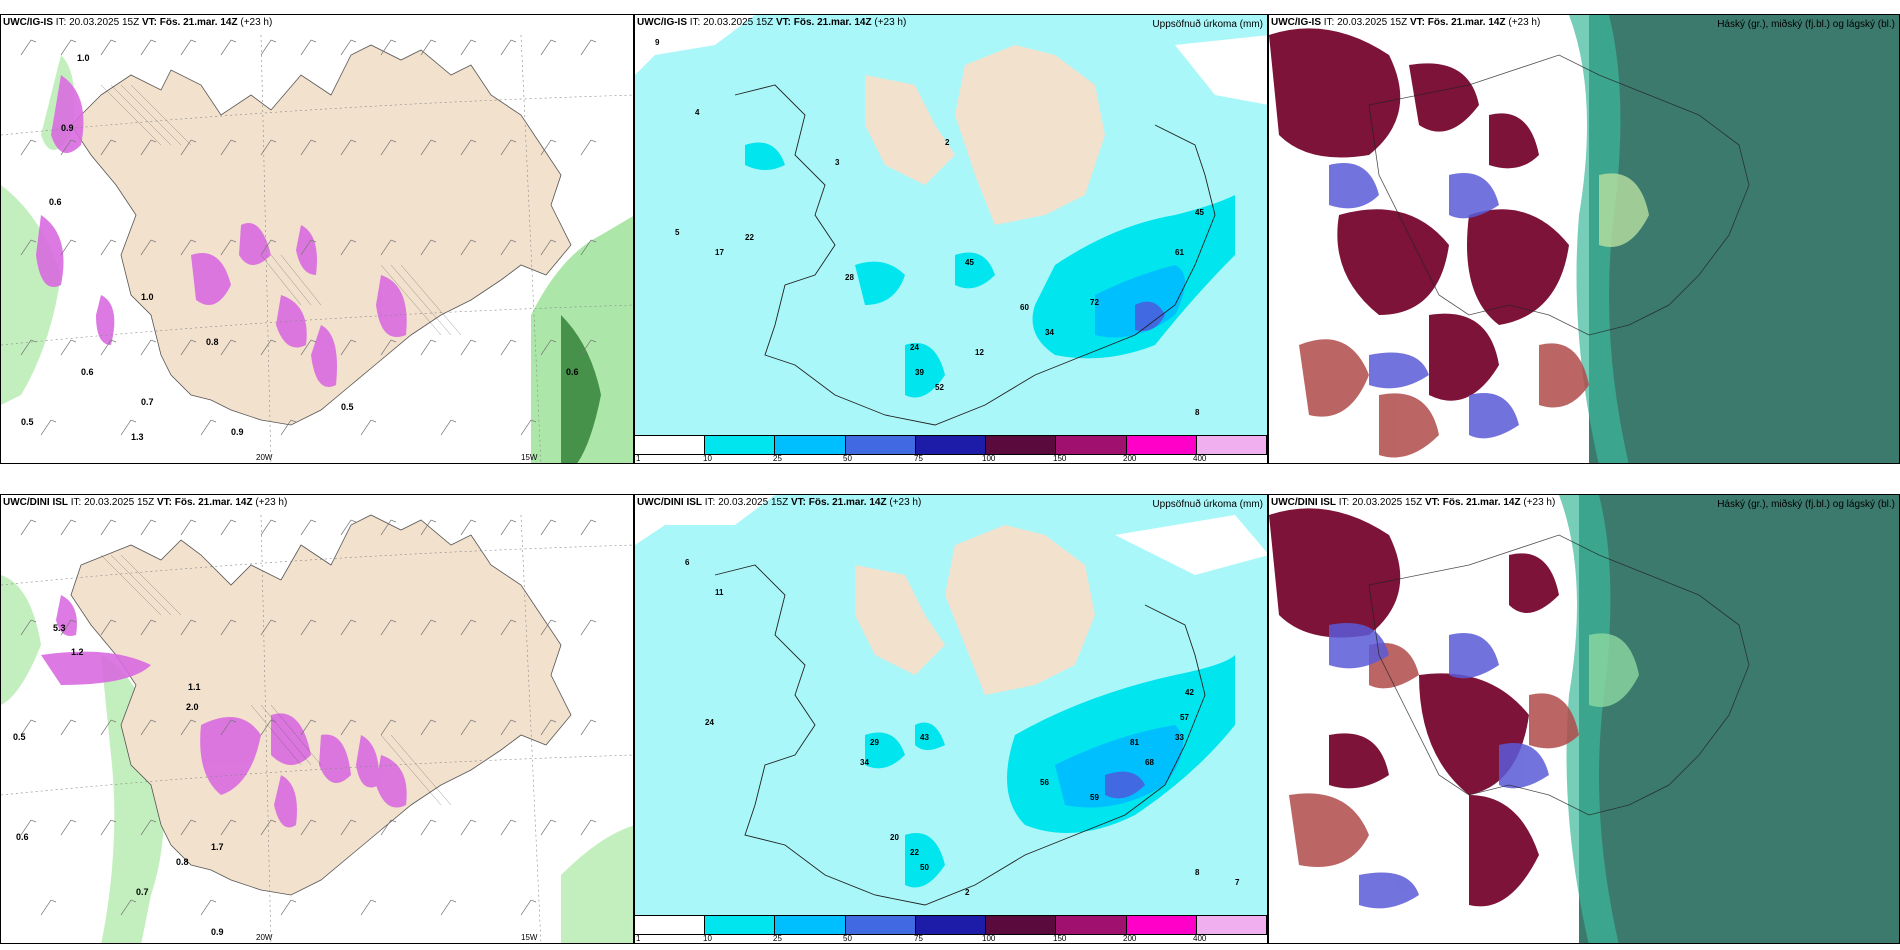  I want to click on val-label: 0.7, so click(142, 892).